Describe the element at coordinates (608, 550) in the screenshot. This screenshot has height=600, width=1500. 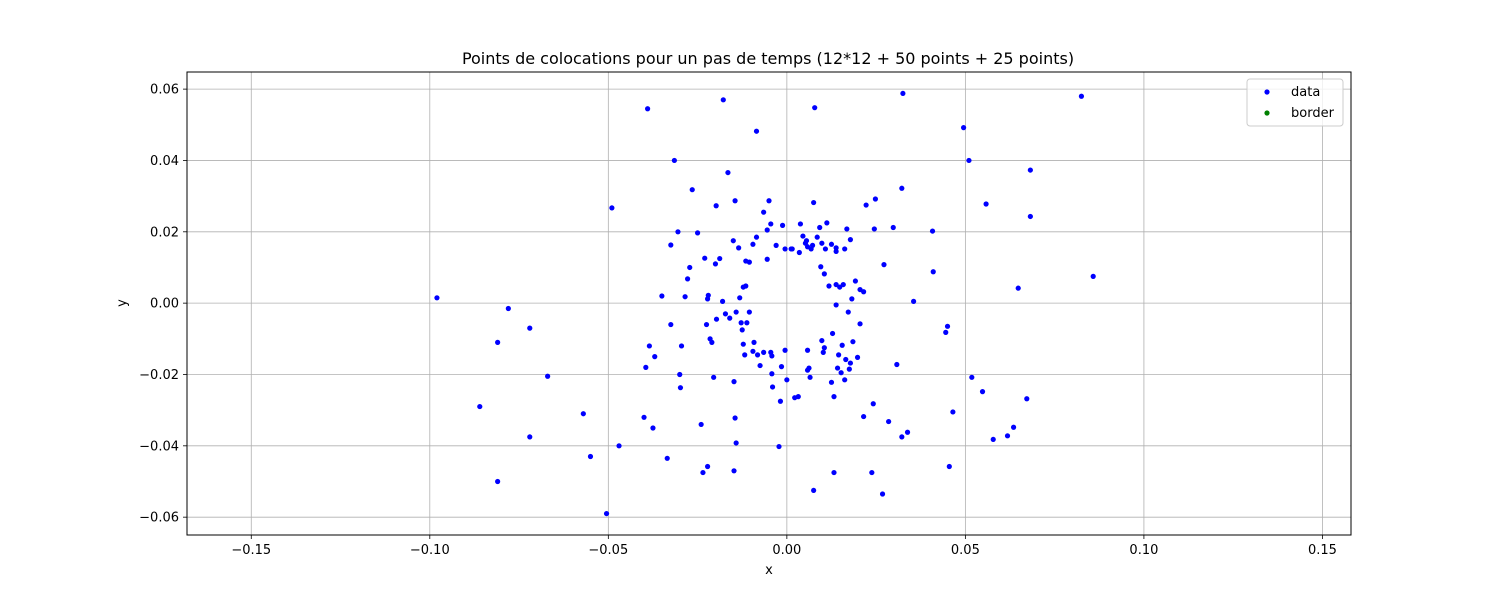
I see `x-tick-label: −0.05` at that location.